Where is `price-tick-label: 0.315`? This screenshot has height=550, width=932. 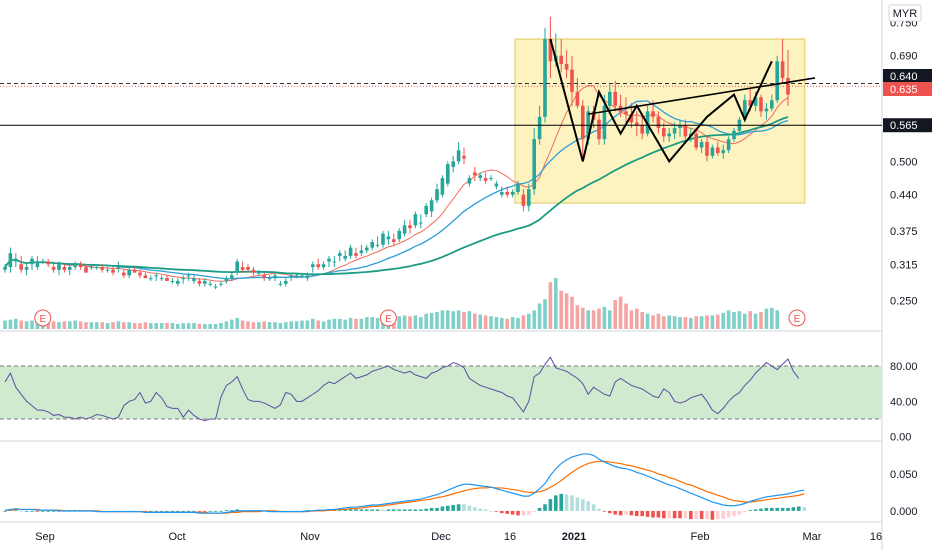 price-tick-label: 0.315 is located at coordinates (904, 265).